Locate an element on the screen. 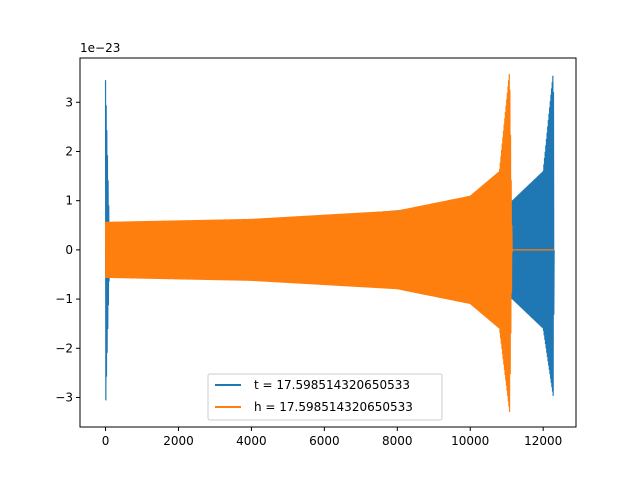 The width and height of the screenshot is (640, 480). x-axis: 0 2000 4000 6000 8000 10000 12000 is located at coordinates (332, 437).